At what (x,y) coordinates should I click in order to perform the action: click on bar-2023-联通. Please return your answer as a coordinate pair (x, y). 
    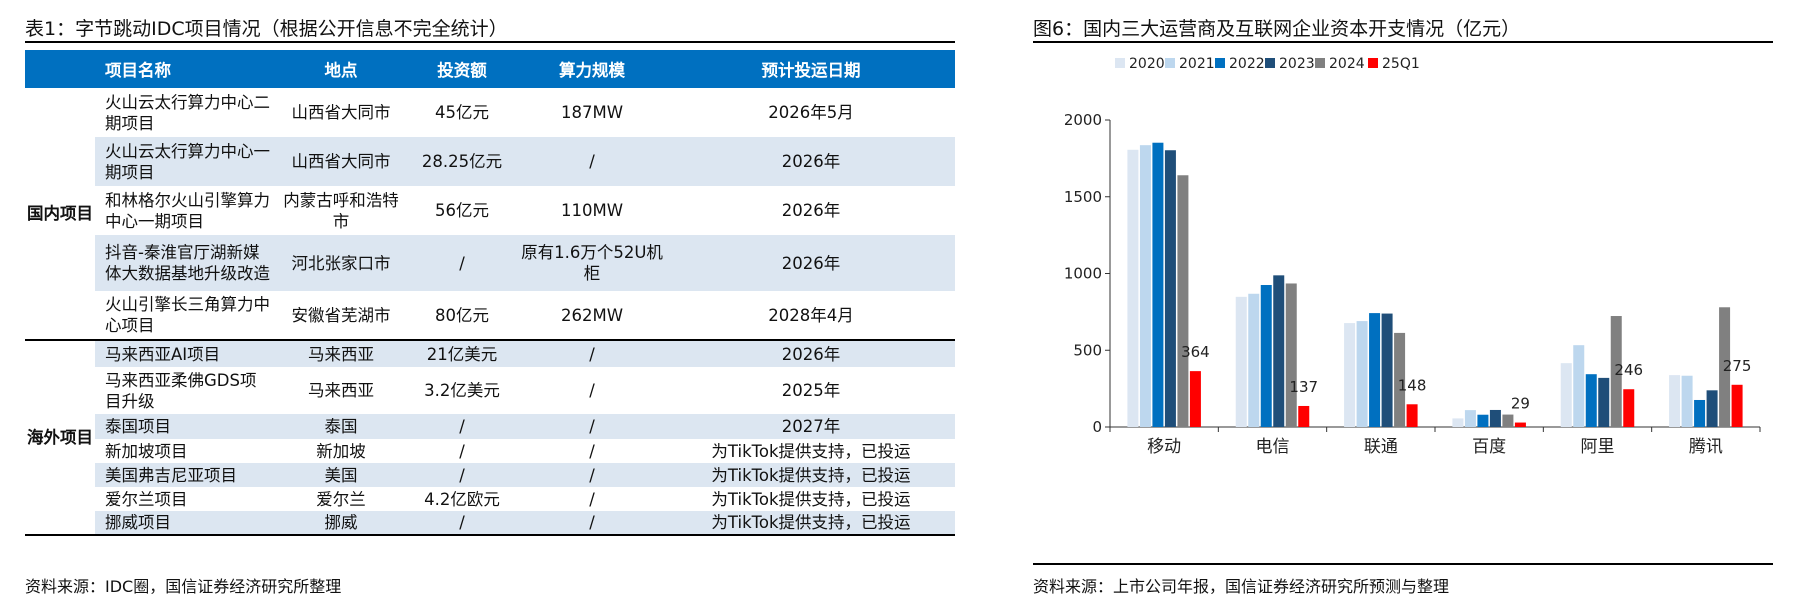
    Looking at the image, I should click on (1387, 370).